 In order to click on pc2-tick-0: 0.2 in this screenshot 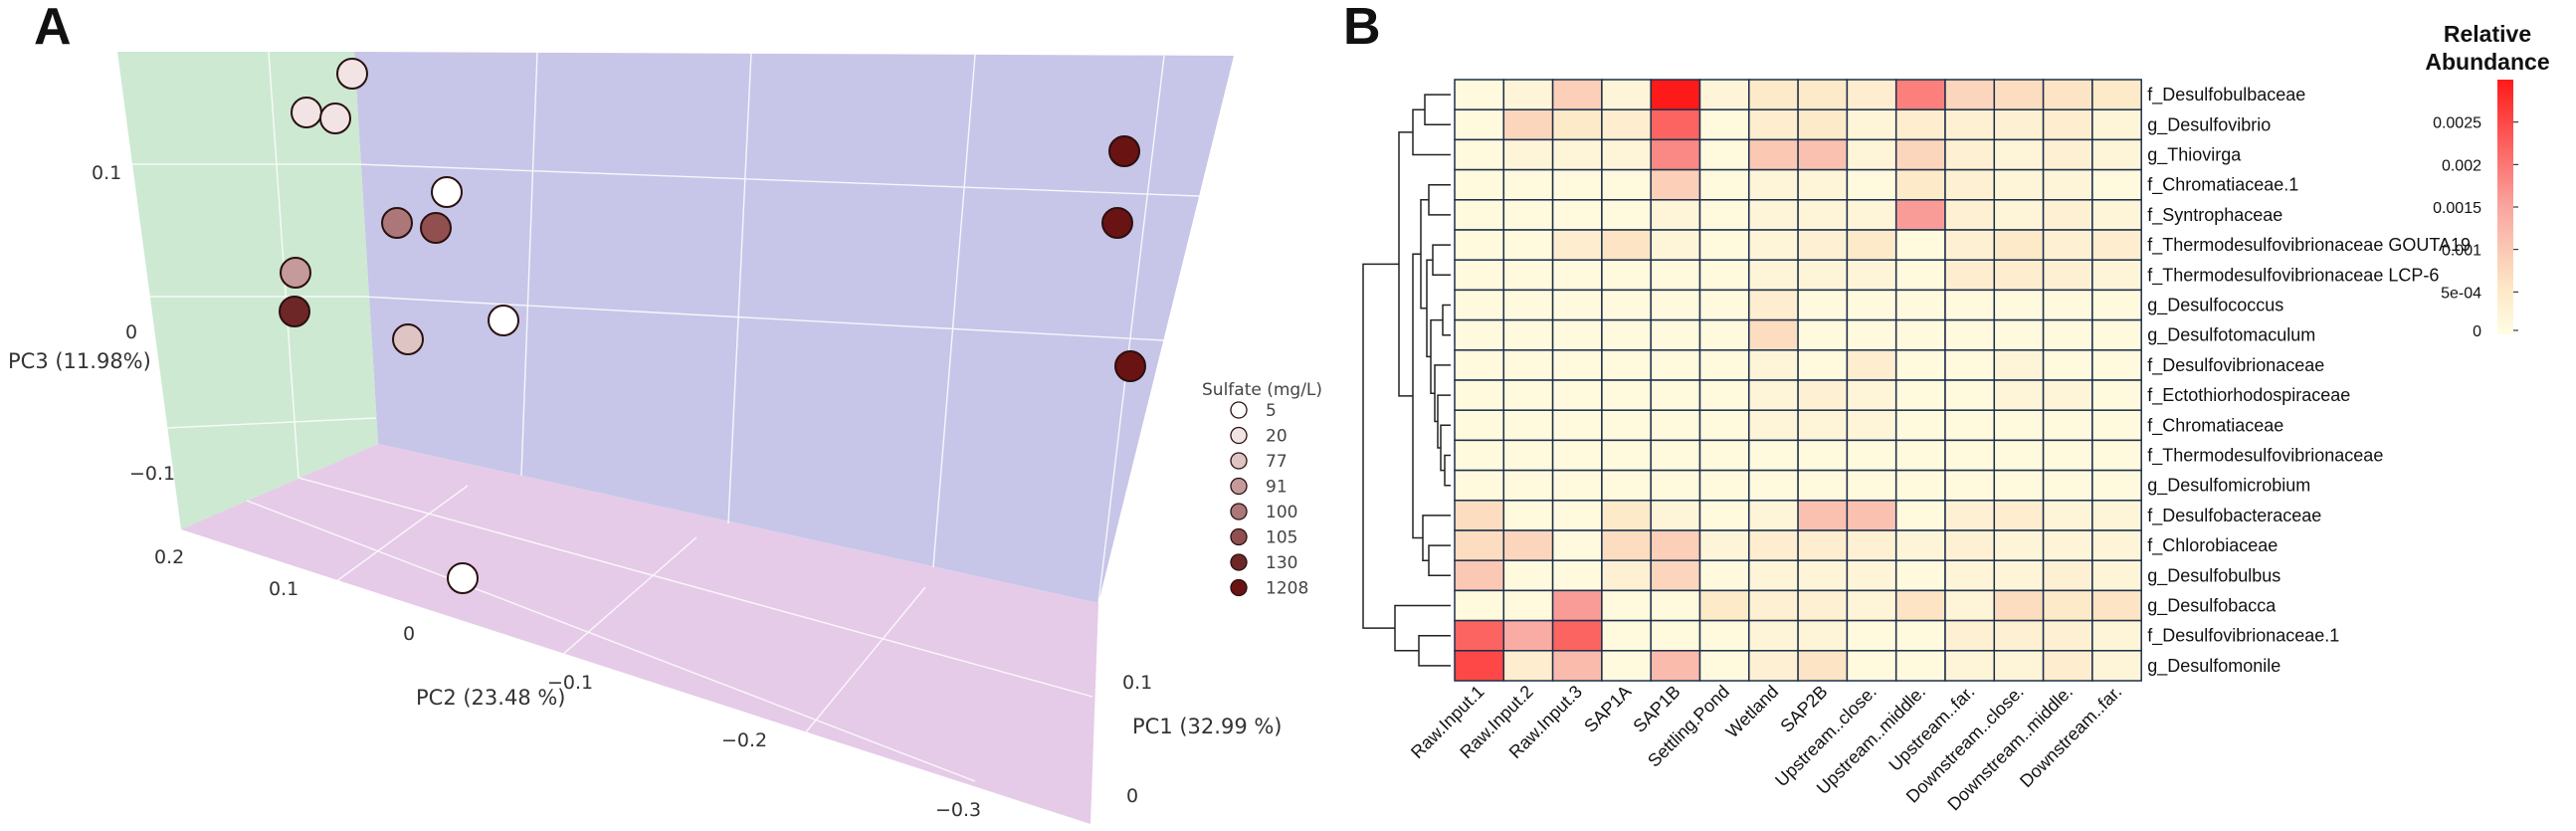, I will do `click(169, 557)`.